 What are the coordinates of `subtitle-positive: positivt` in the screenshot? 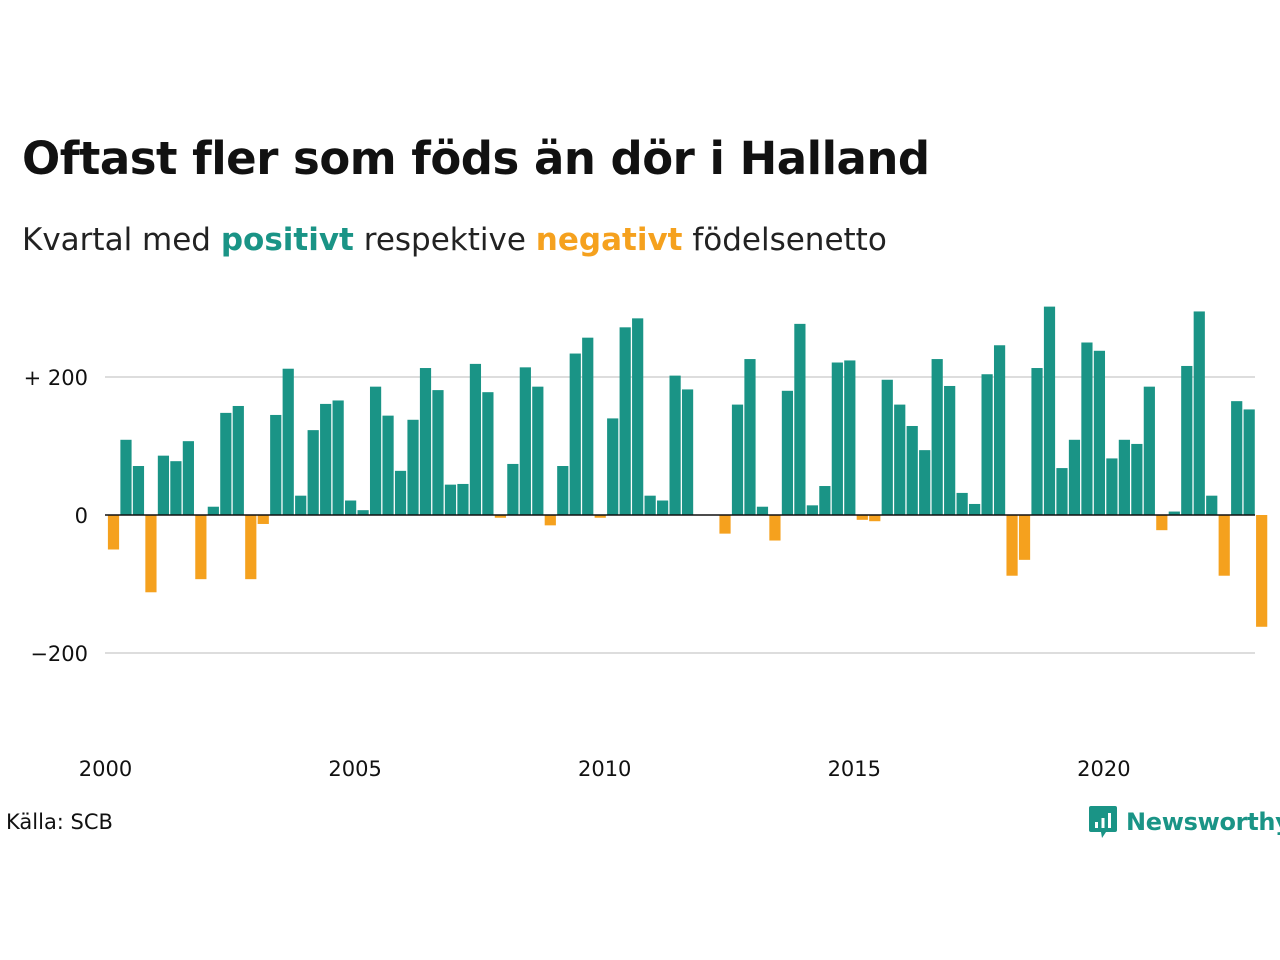 It's located at (287, 240).